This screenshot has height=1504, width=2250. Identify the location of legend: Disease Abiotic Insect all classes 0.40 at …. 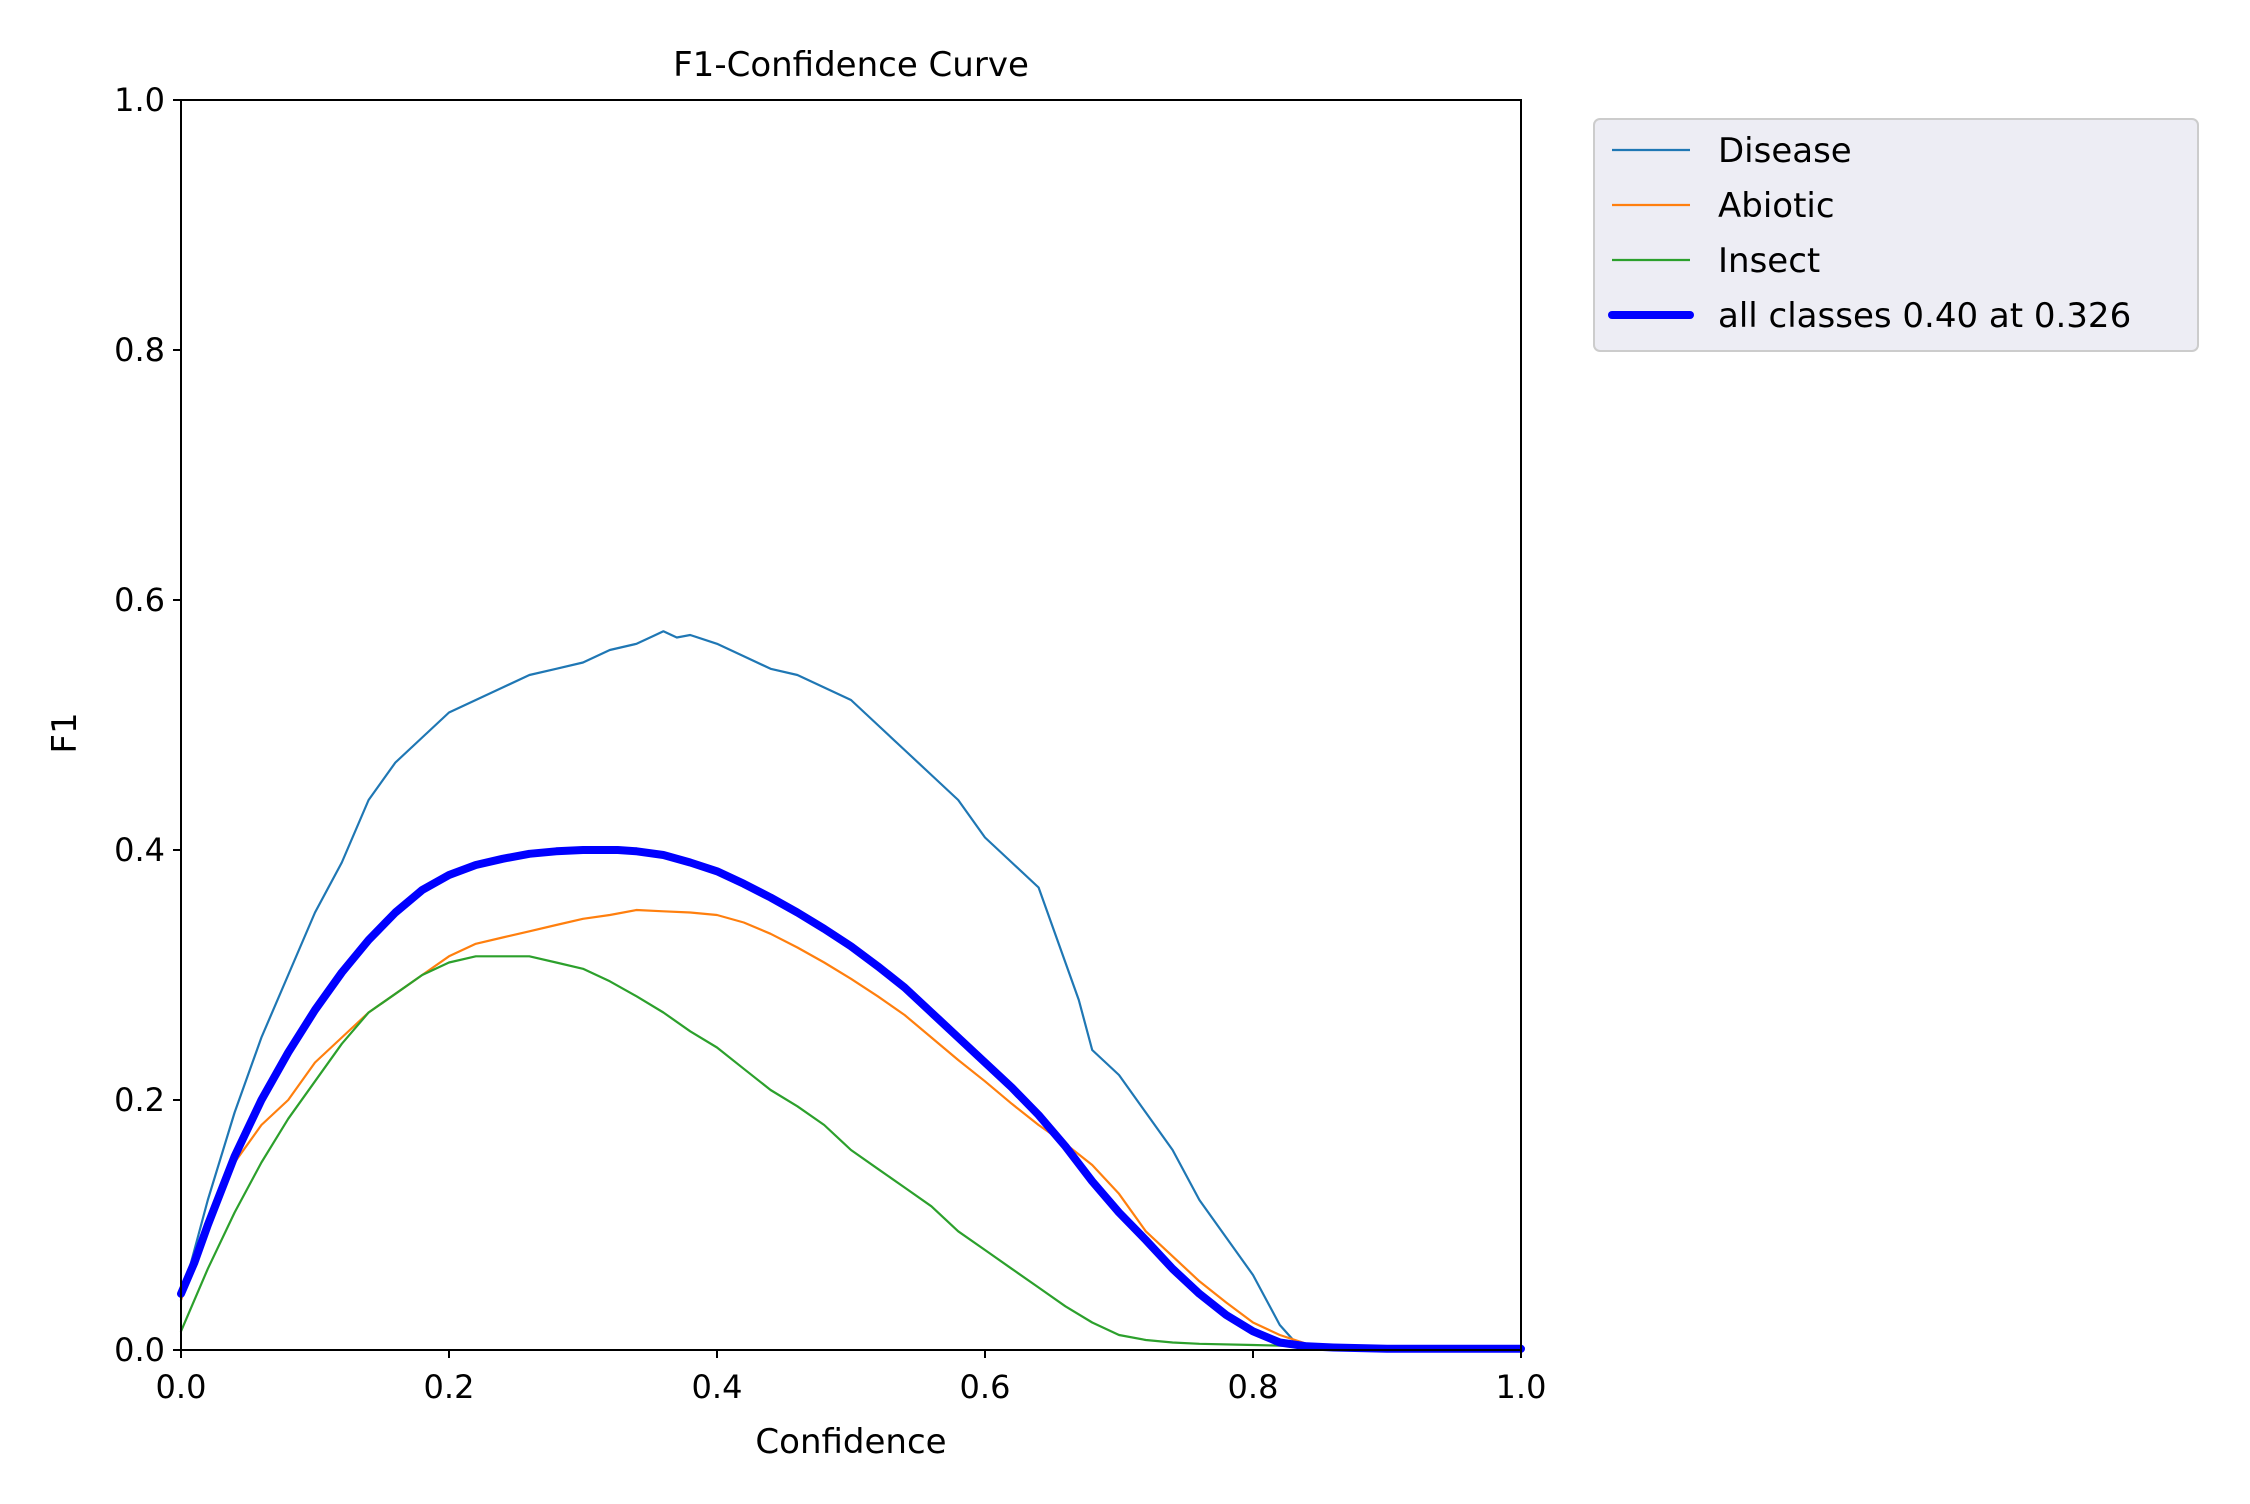
(1896, 235).